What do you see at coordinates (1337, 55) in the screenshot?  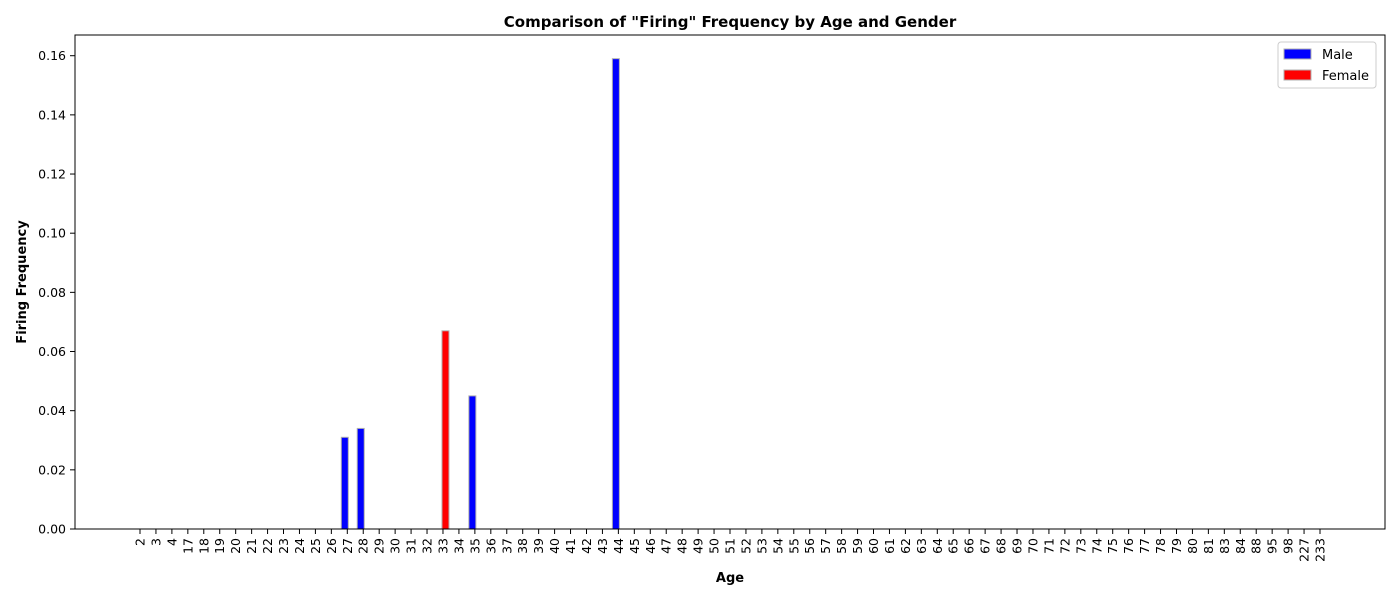 I see `legend-label-male: Male` at bounding box center [1337, 55].